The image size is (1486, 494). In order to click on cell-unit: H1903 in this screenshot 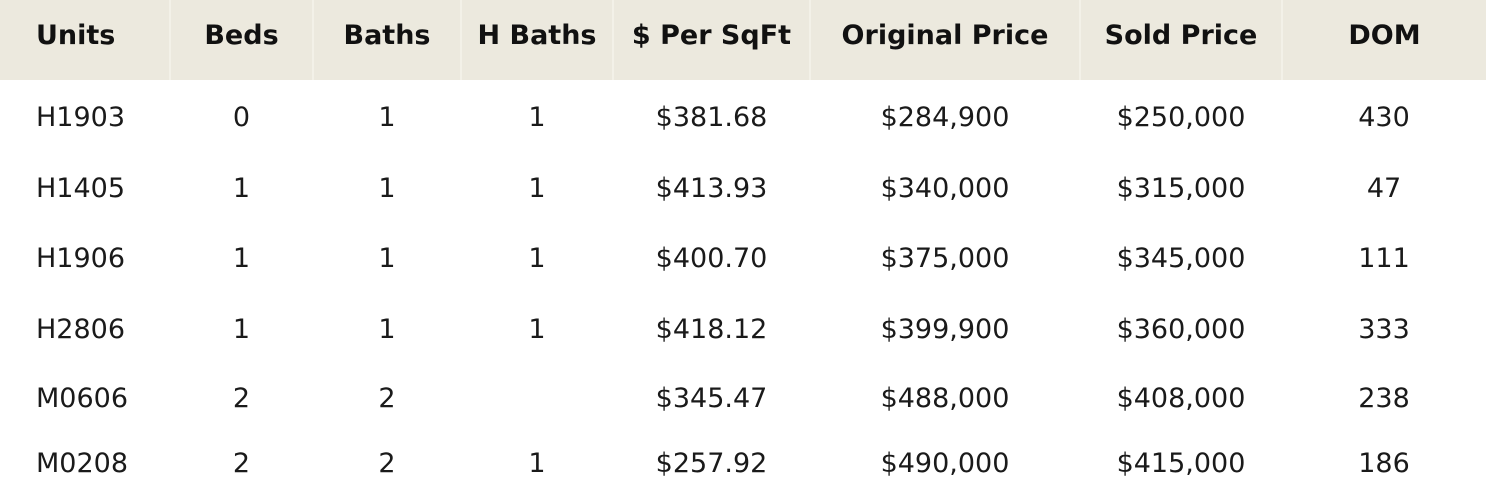, I will do `click(81, 117)`.